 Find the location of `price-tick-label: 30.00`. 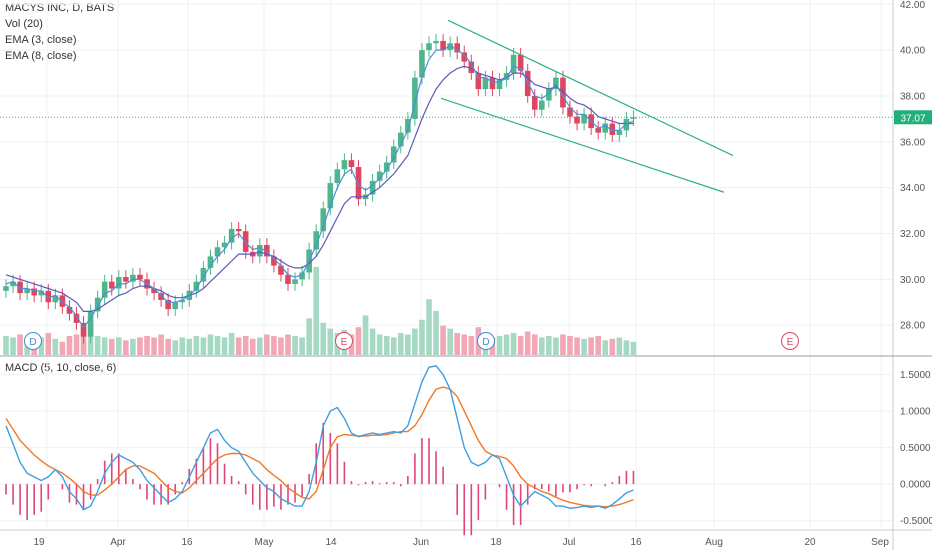

price-tick-label: 30.00 is located at coordinates (912, 280).